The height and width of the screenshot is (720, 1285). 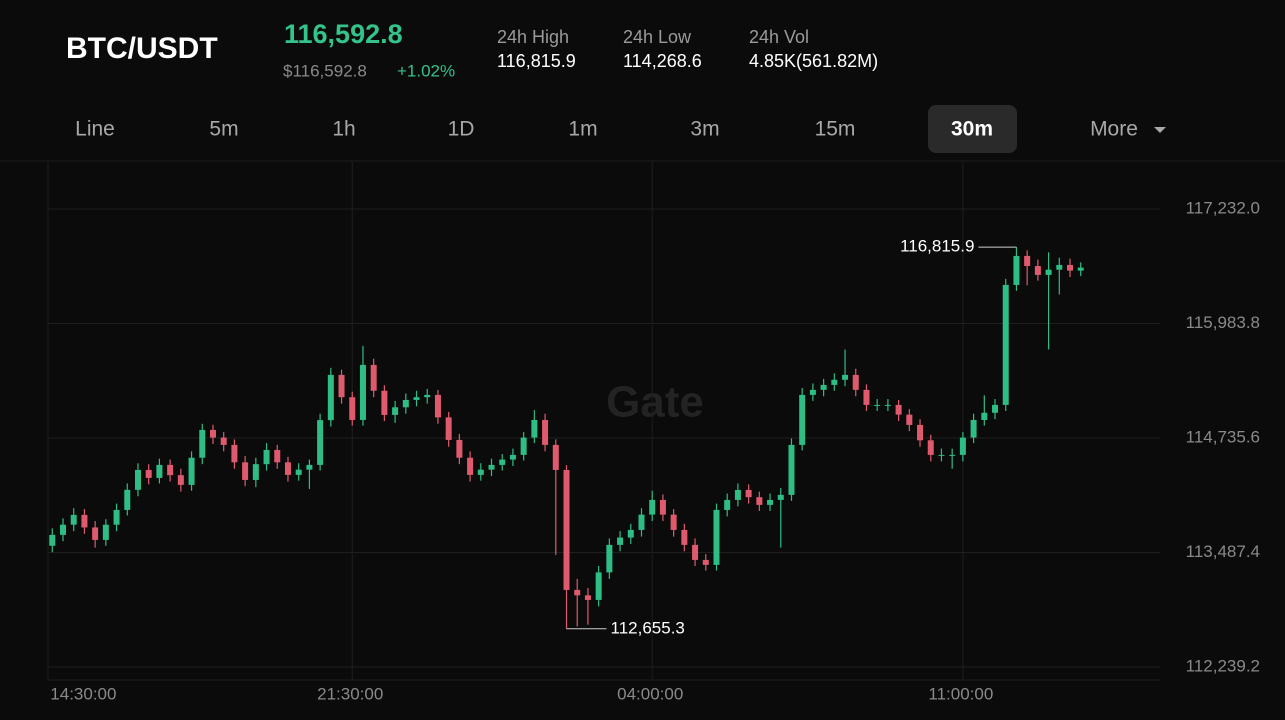 What do you see at coordinates (1223, 551) in the screenshot?
I see `y-tick-label: 113,487.4` at bounding box center [1223, 551].